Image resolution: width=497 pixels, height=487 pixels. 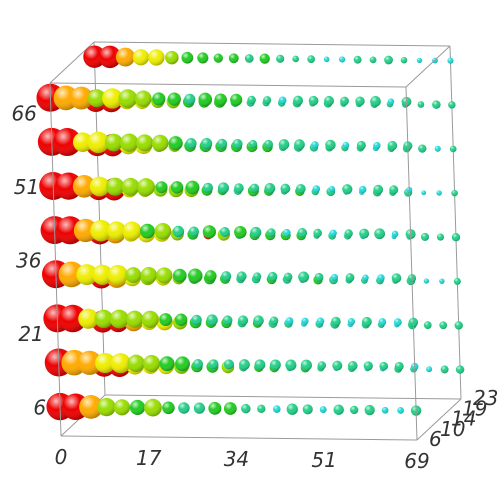 What do you see at coordinates (61, 457) in the screenshot?
I see `x-tick-label: 0` at bounding box center [61, 457].